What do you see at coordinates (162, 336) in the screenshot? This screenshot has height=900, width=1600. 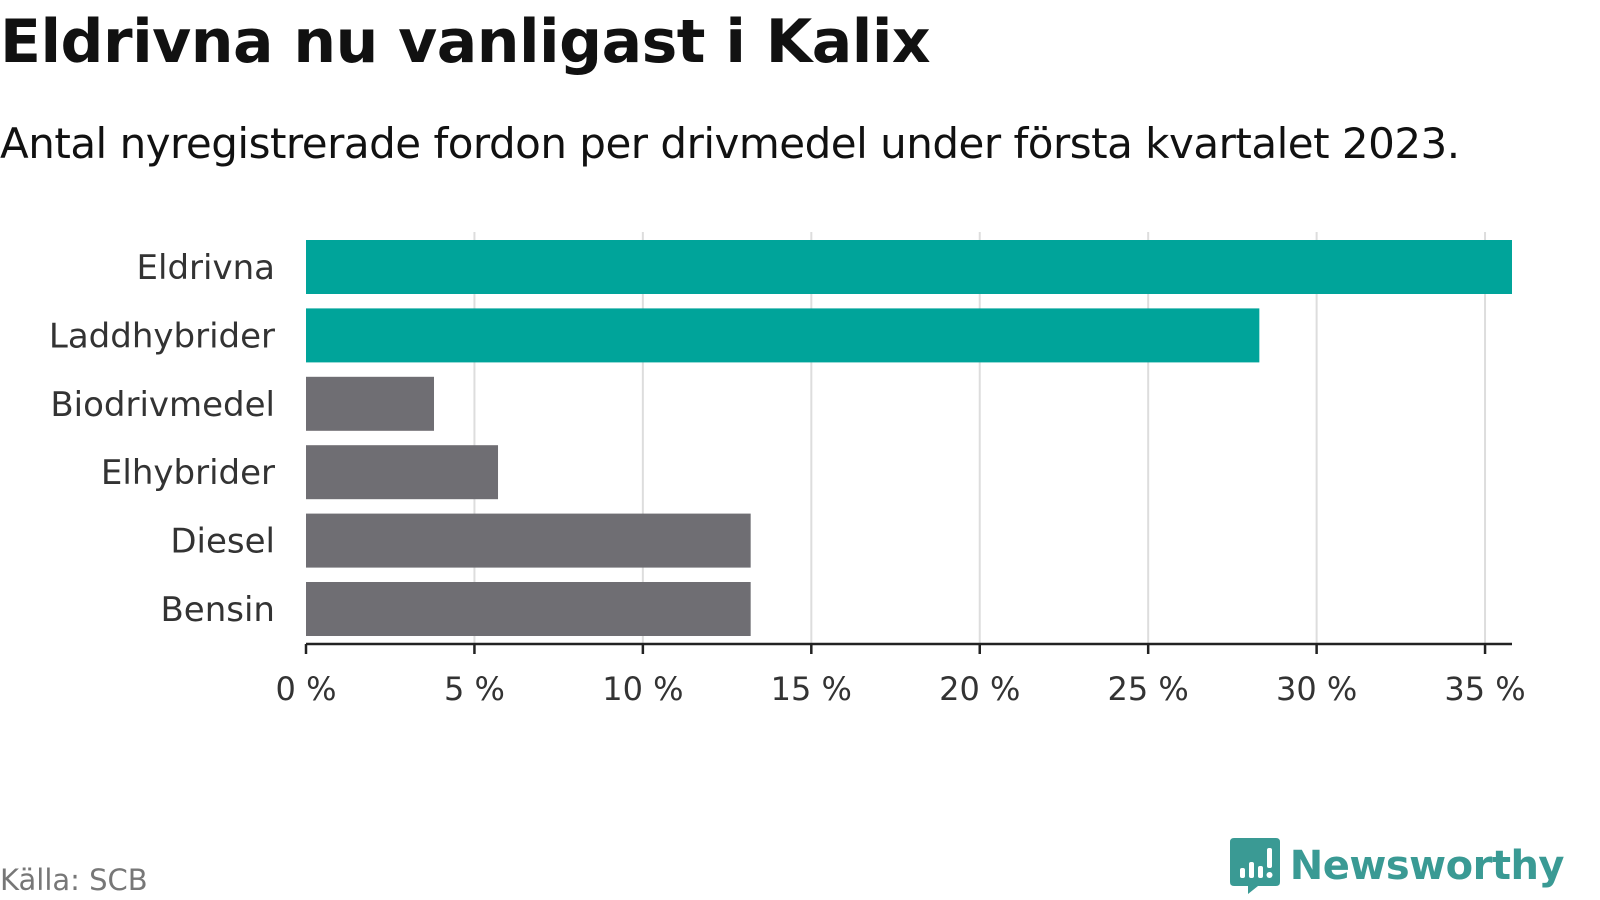 I see `category-label-laddhybrider: Laddhybrider` at bounding box center [162, 336].